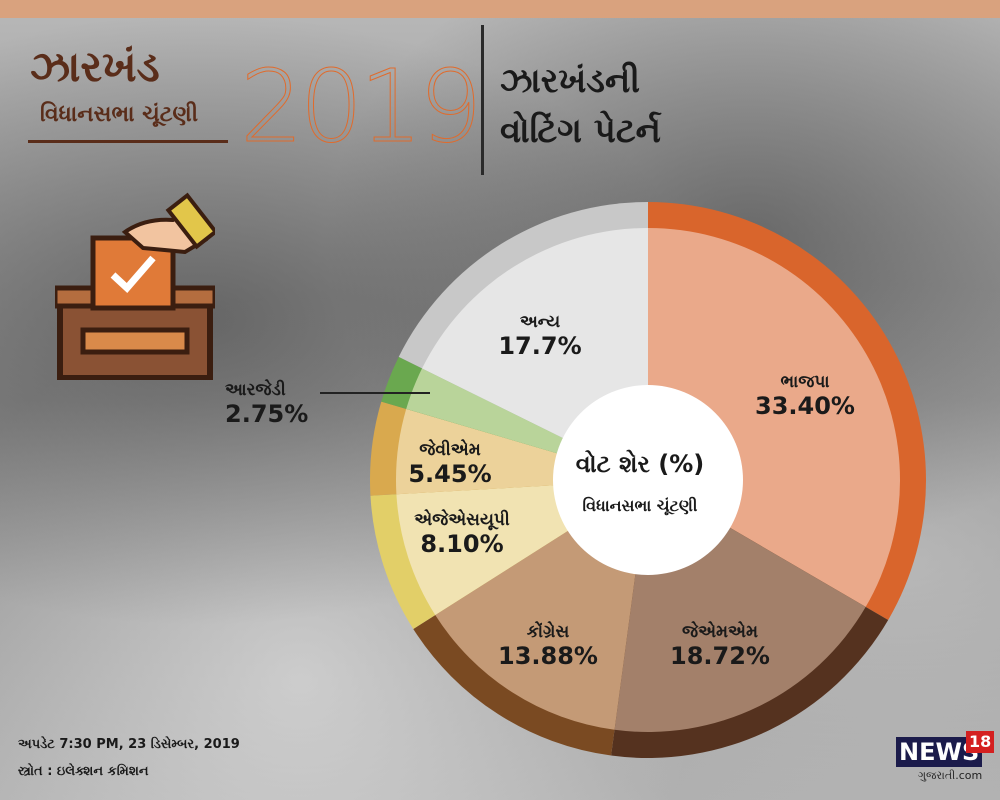 The width and height of the screenshot is (1000, 800). What do you see at coordinates (980, 742) in the screenshot?
I see `logo-number: 18` at bounding box center [980, 742].